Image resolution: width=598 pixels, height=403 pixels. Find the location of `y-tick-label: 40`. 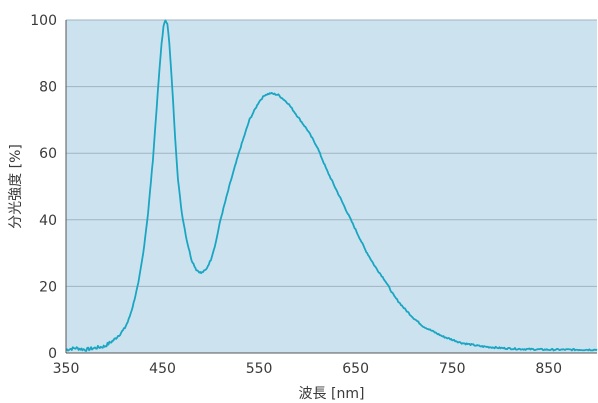

y-tick-label: 40 is located at coordinates (48, 221).